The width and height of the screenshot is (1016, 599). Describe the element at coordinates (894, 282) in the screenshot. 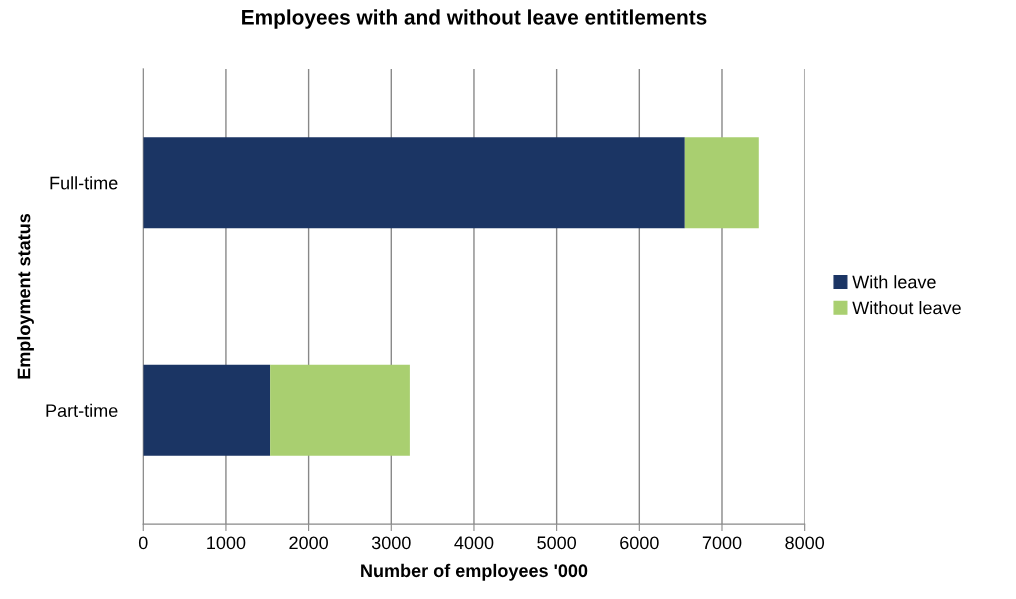

I see `legend-label: With leave` at that location.